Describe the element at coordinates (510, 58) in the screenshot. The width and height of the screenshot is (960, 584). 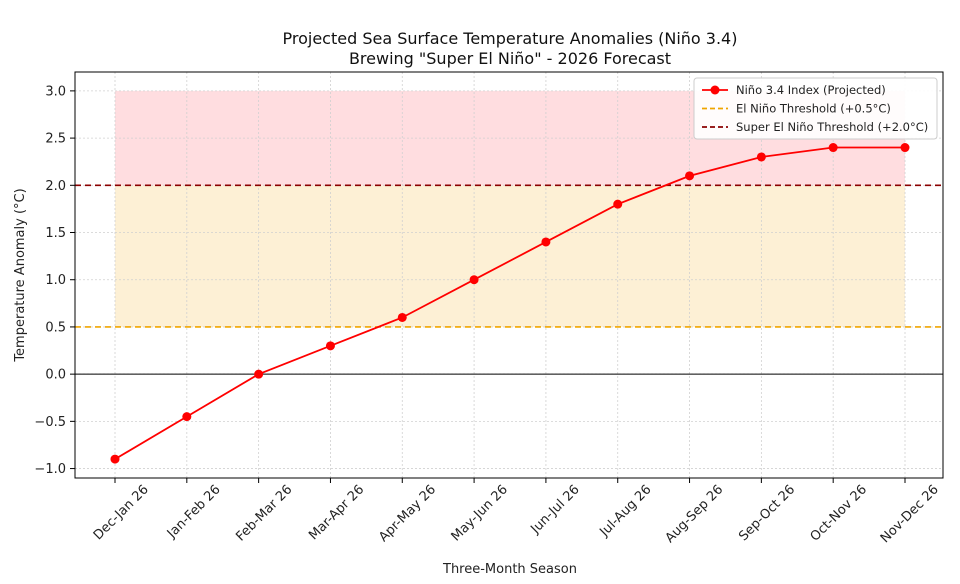
I see `chart-subtitle: Brewing "Super El Niño" - 2026 Forecast` at that location.